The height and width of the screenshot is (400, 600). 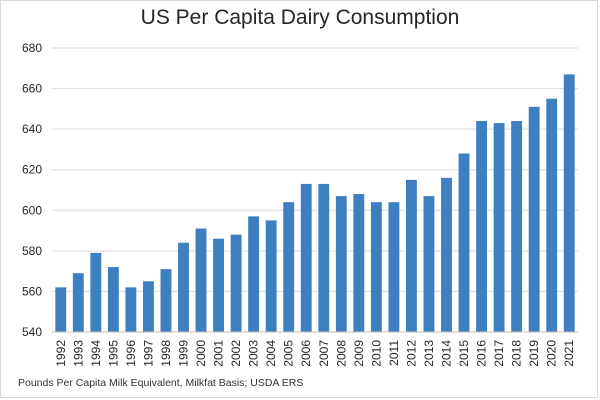 I want to click on x-tick-label: 2015, so click(x=464, y=353).